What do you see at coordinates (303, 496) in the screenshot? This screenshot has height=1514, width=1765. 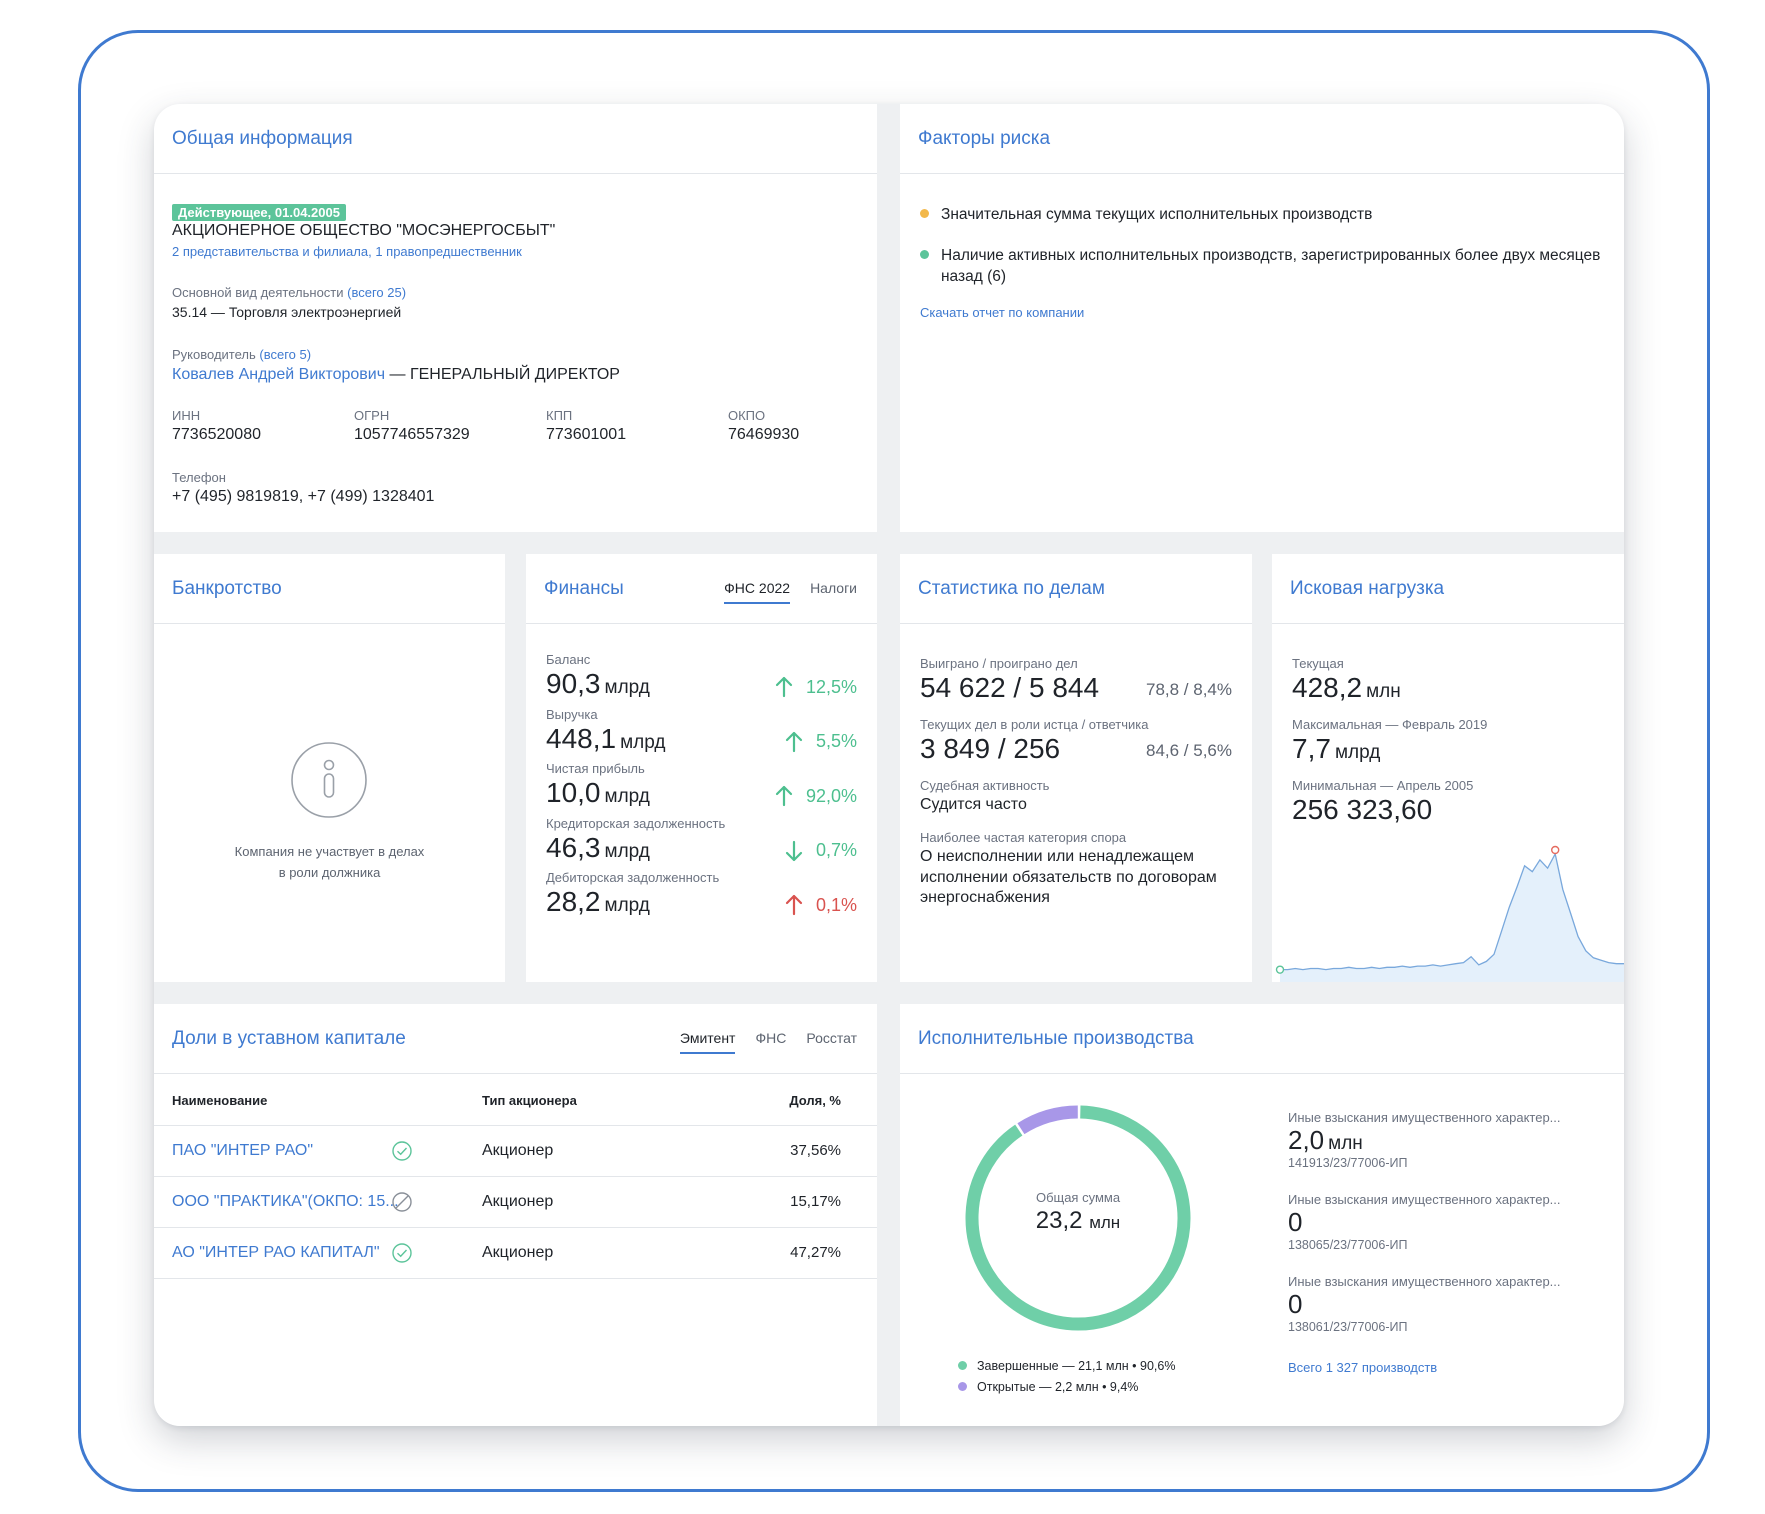 I see `phone-value: +7 (495) 9819819, +7 (499) 1328401` at bounding box center [303, 496].